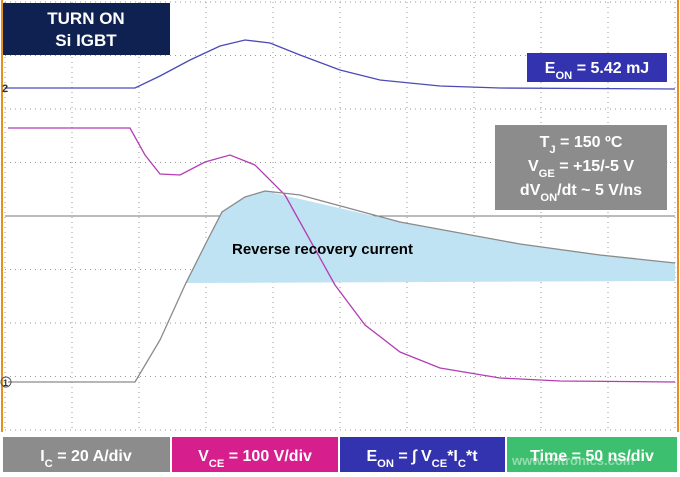  What do you see at coordinates (545, 142) in the screenshot?
I see `label-part: T` at bounding box center [545, 142].